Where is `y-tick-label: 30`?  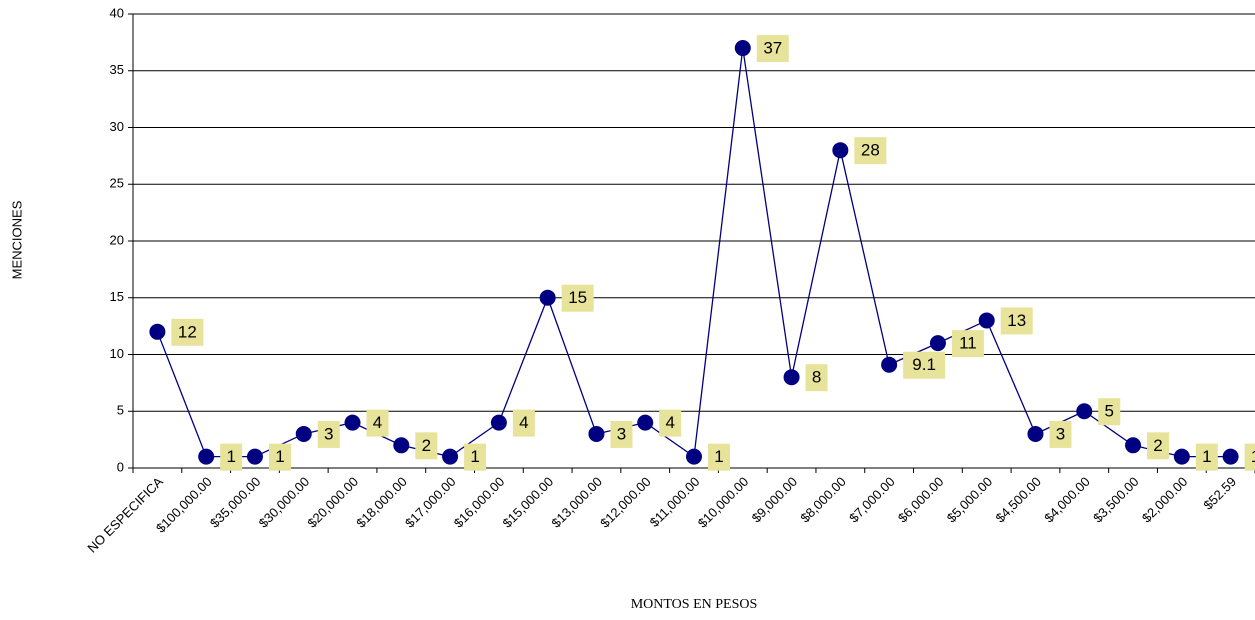
y-tick-label: 30 is located at coordinates (117, 126).